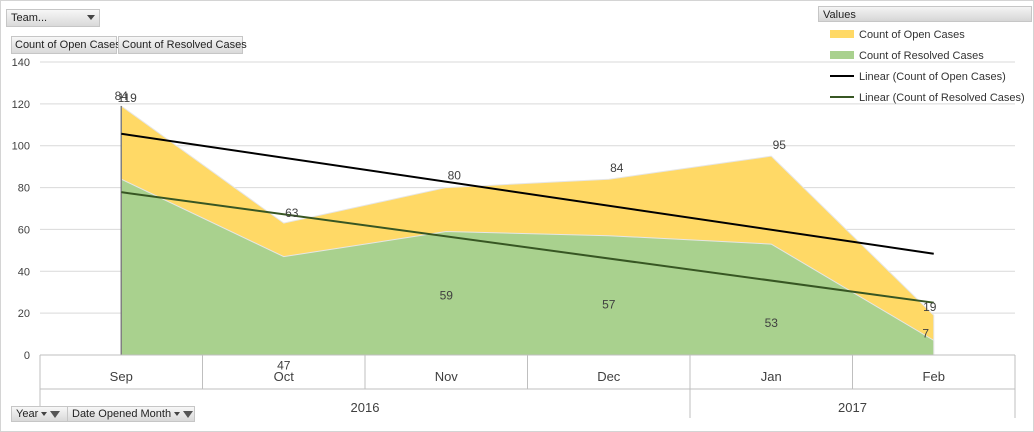 Image resolution: width=1034 pixels, height=432 pixels. What do you see at coordinates (284, 366) in the screenshot?
I see `data-label-resolved: 47` at bounding box center [284, 366].